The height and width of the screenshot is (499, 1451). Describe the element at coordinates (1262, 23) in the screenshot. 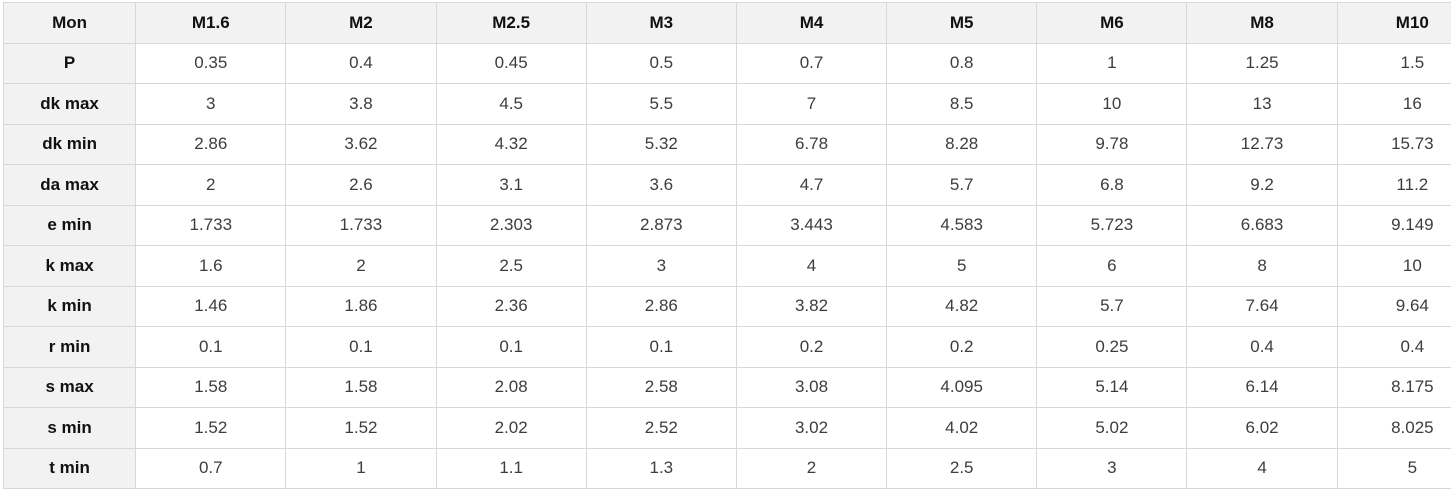

I see `column-header-cell: M8` at that location.